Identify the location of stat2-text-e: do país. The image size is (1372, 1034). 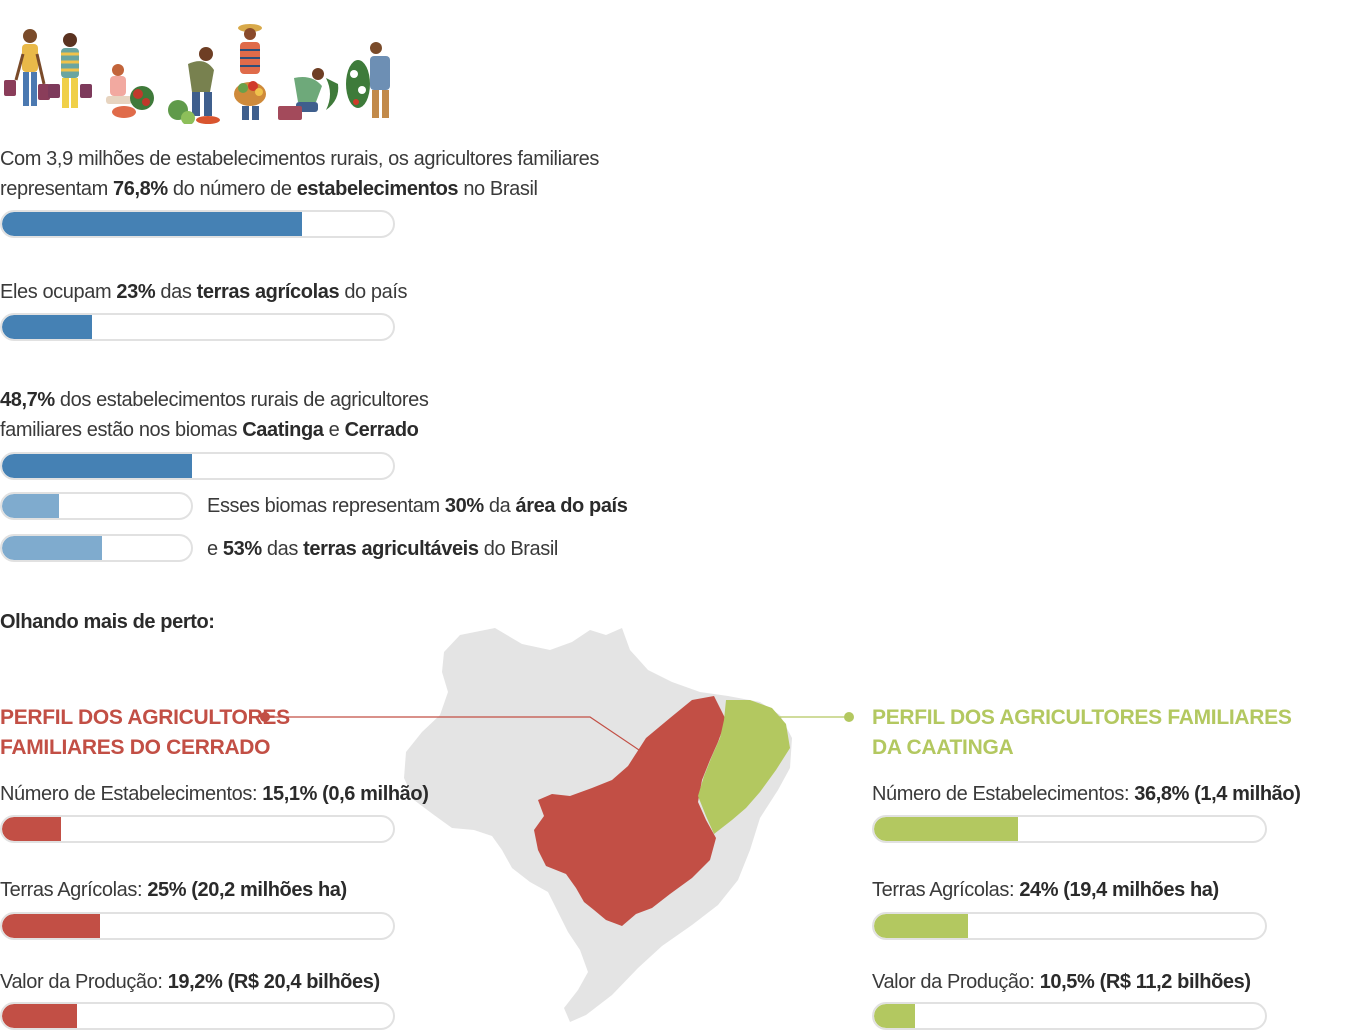
(373, 292).